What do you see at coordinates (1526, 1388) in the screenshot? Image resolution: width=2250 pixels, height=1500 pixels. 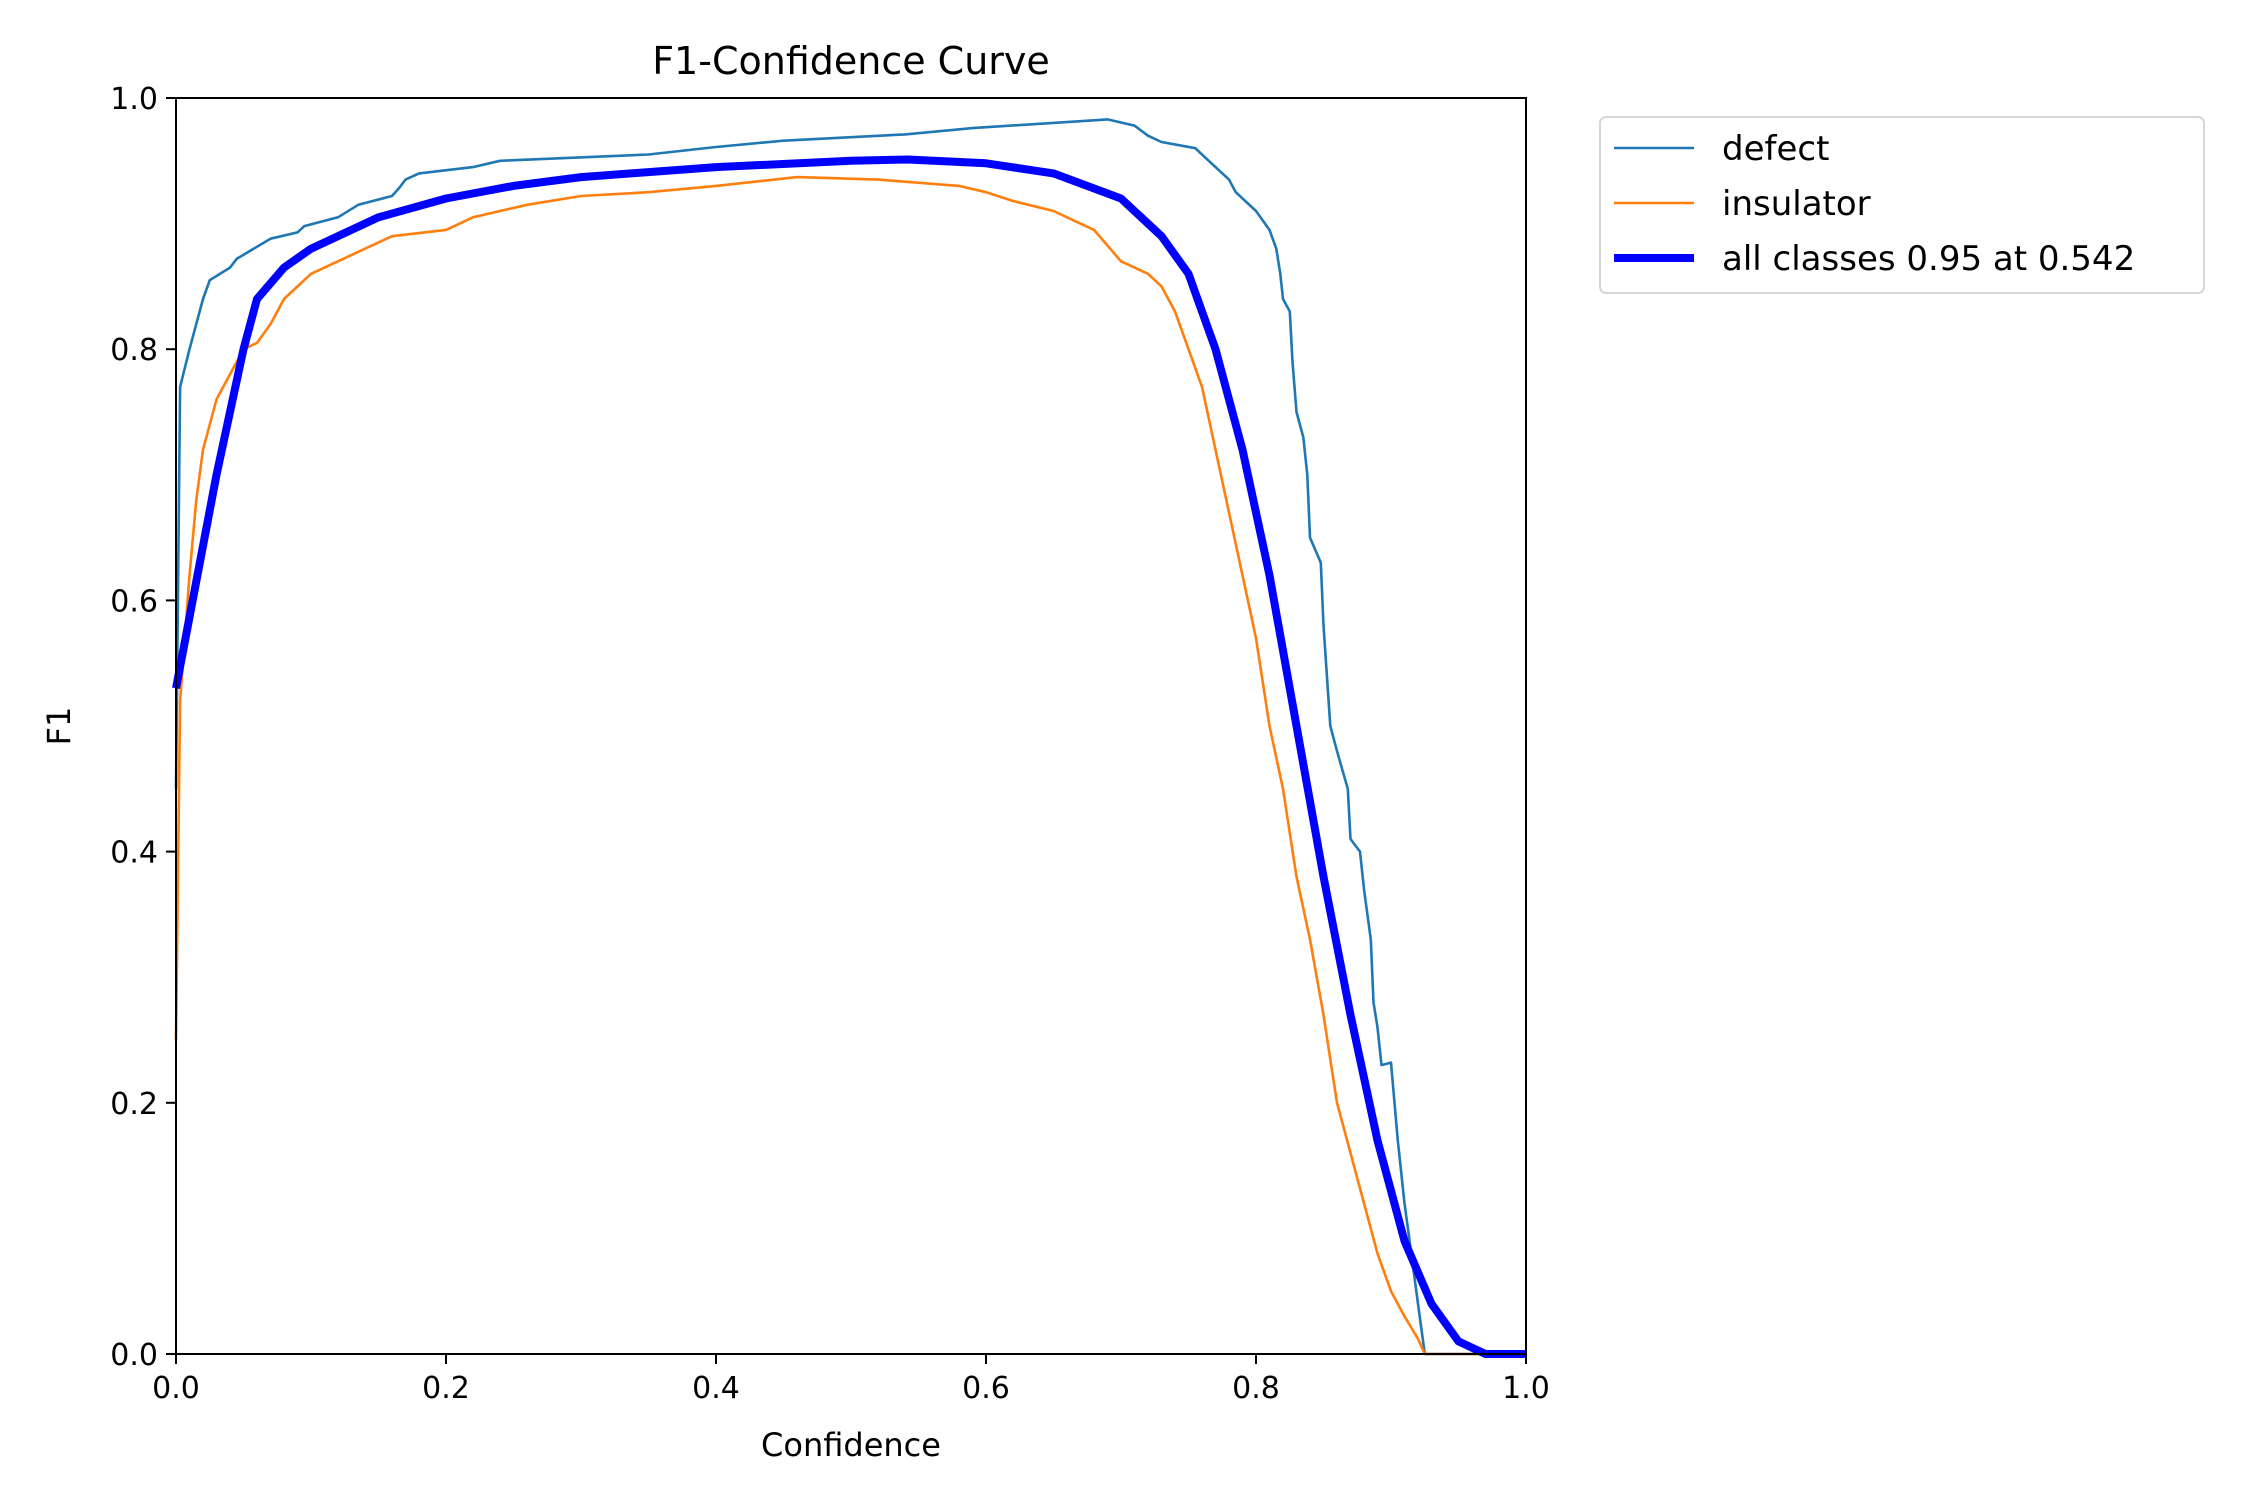 I see `x-tick-label: 1.0` at bounding box center [1526, 1388].